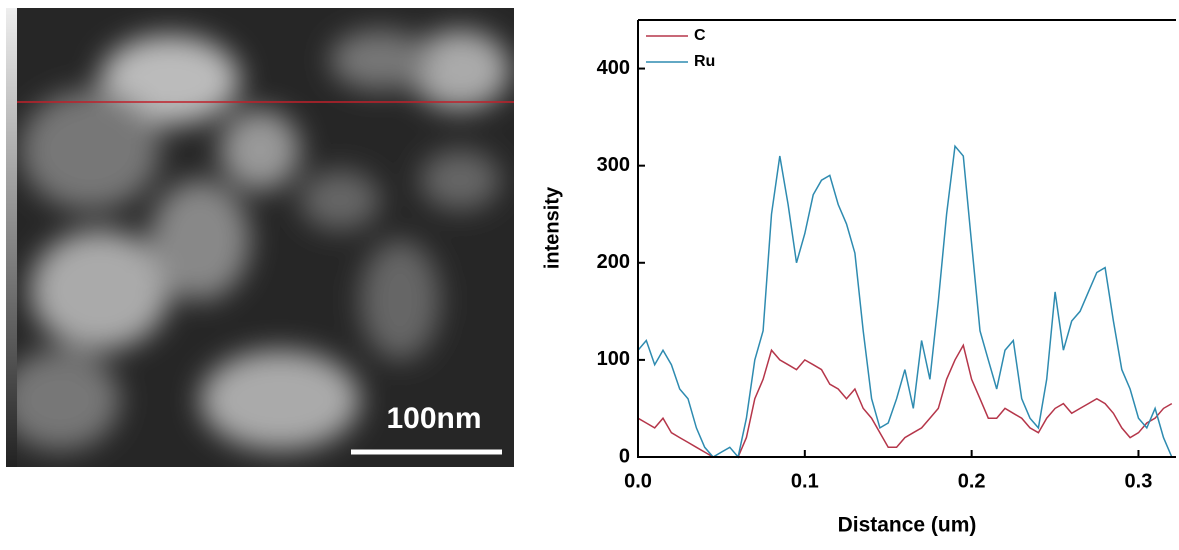  I want to click on y-tick-label: 100, so click(613, 359).